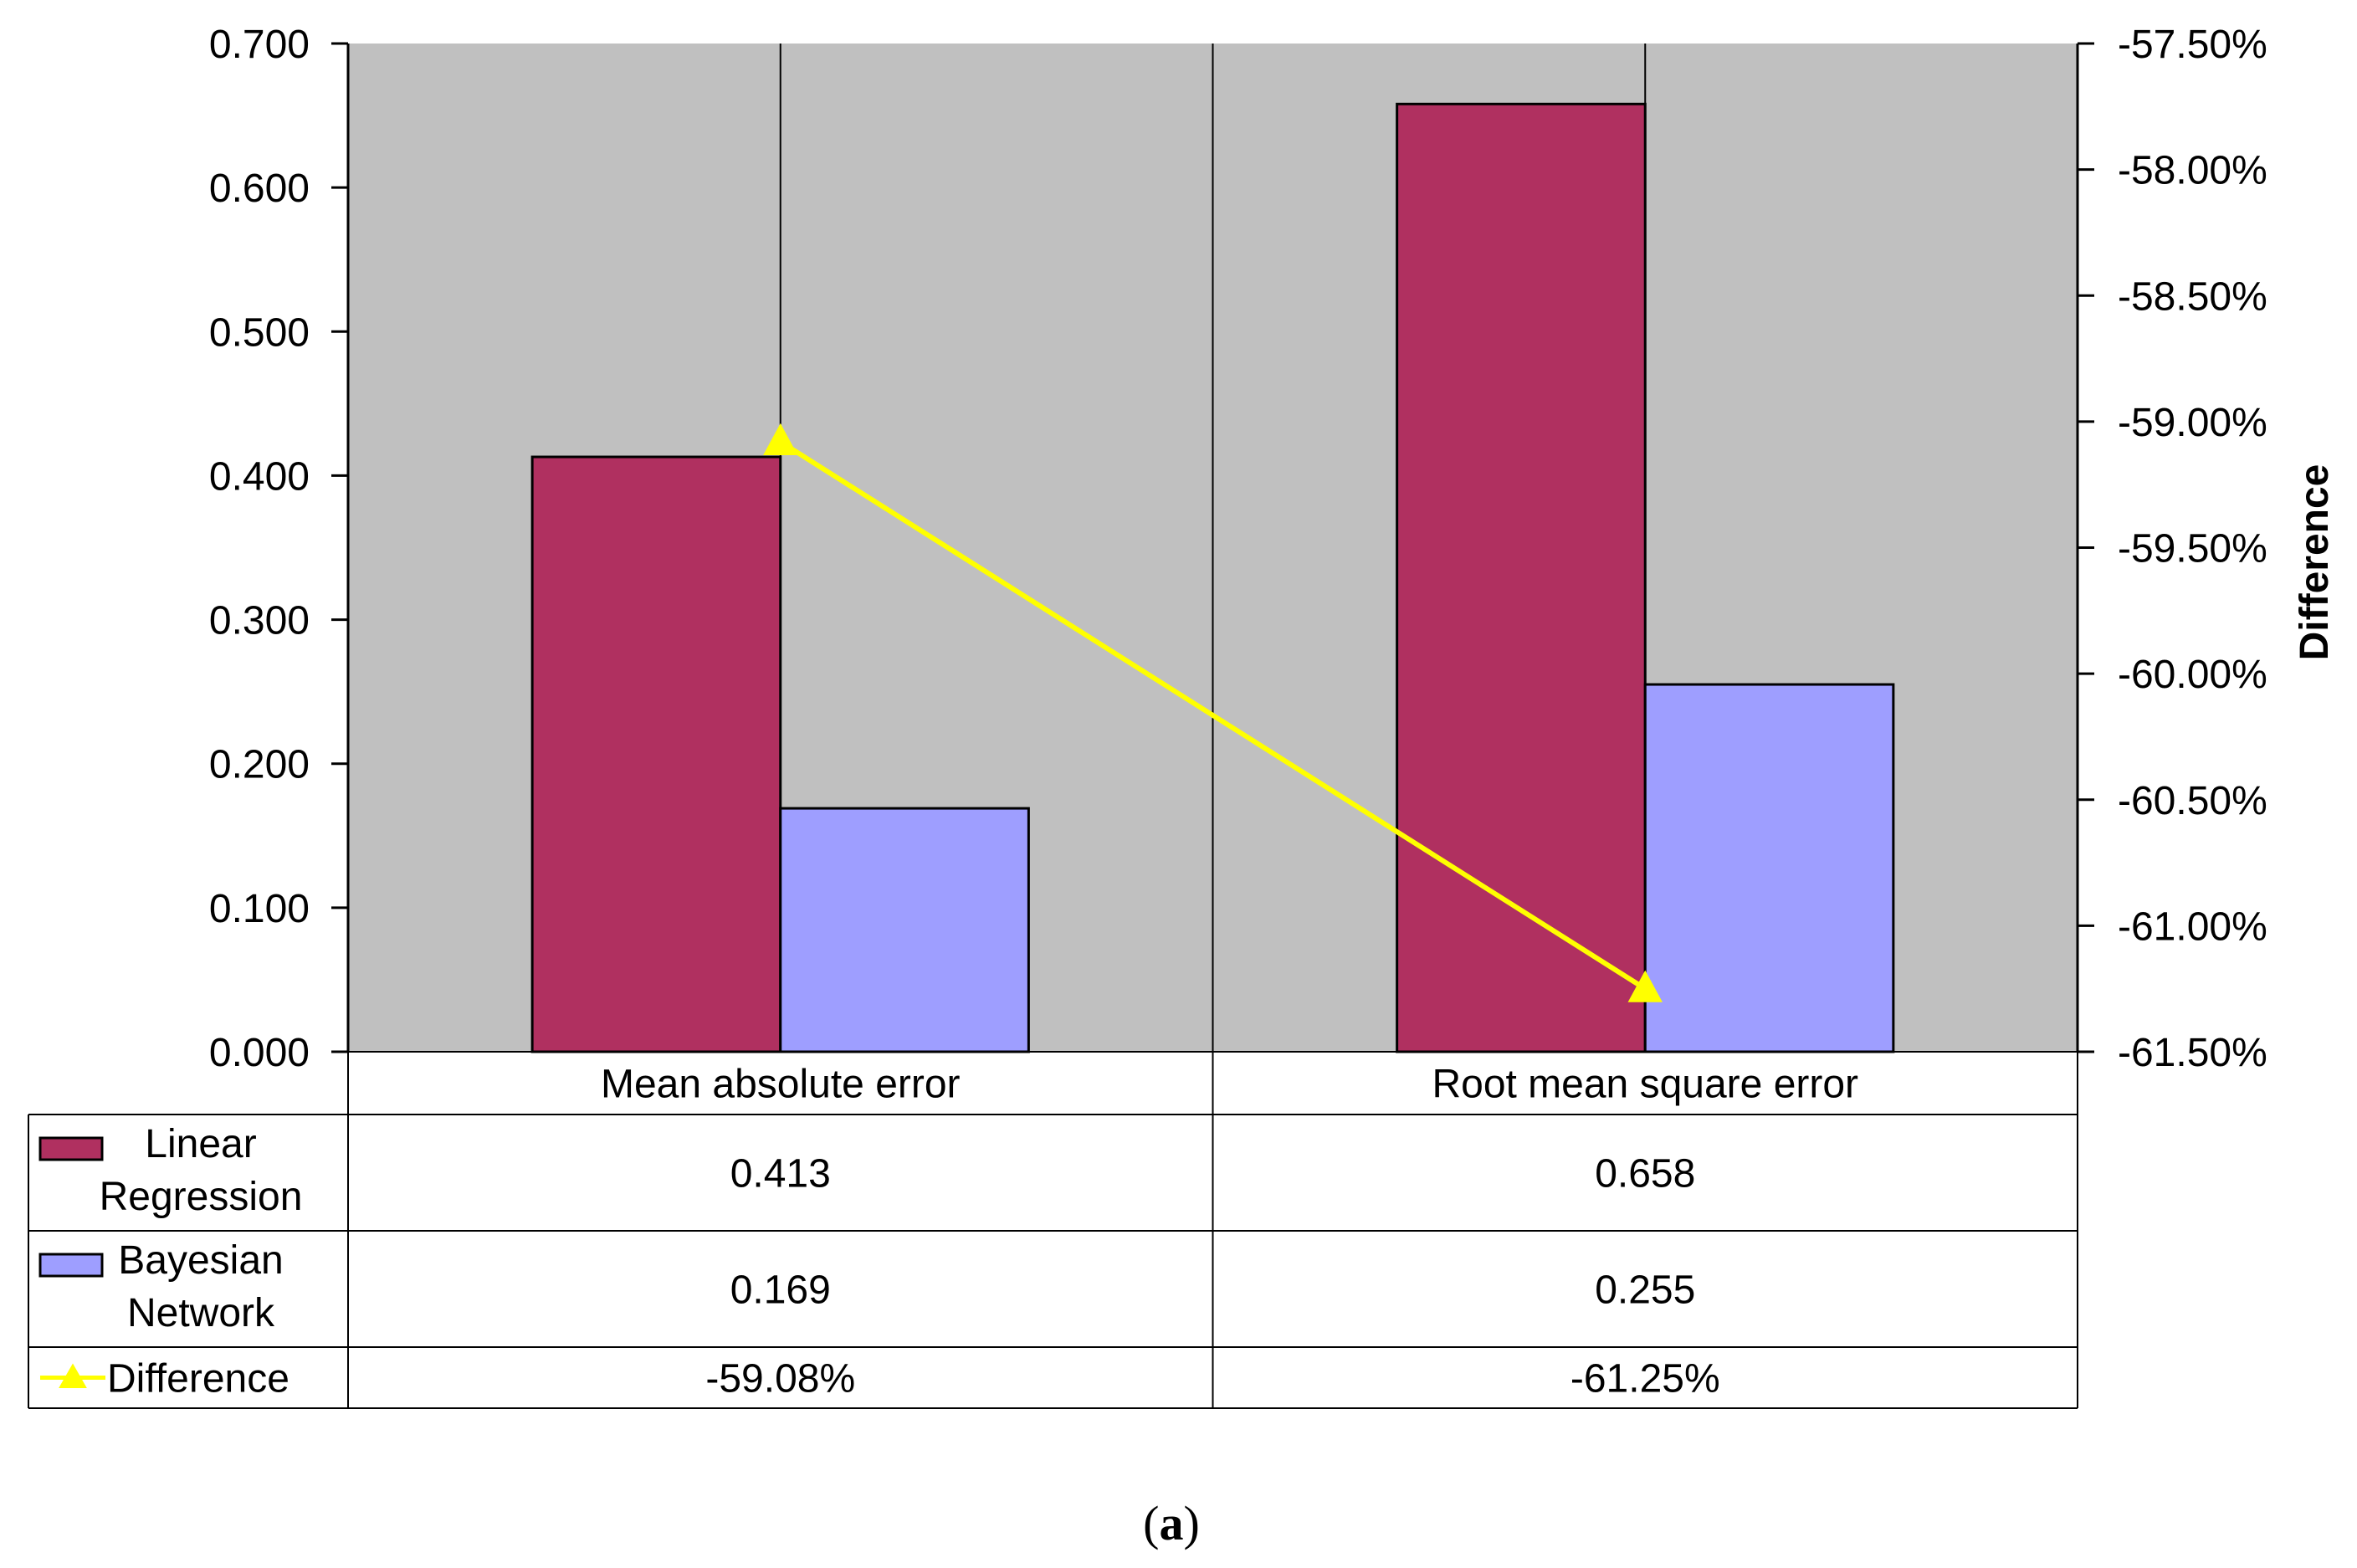 Image resolution: width=2357 pixels, height=1568 pixels. I want to click on caption-letter: a, so click(1172, 1523).